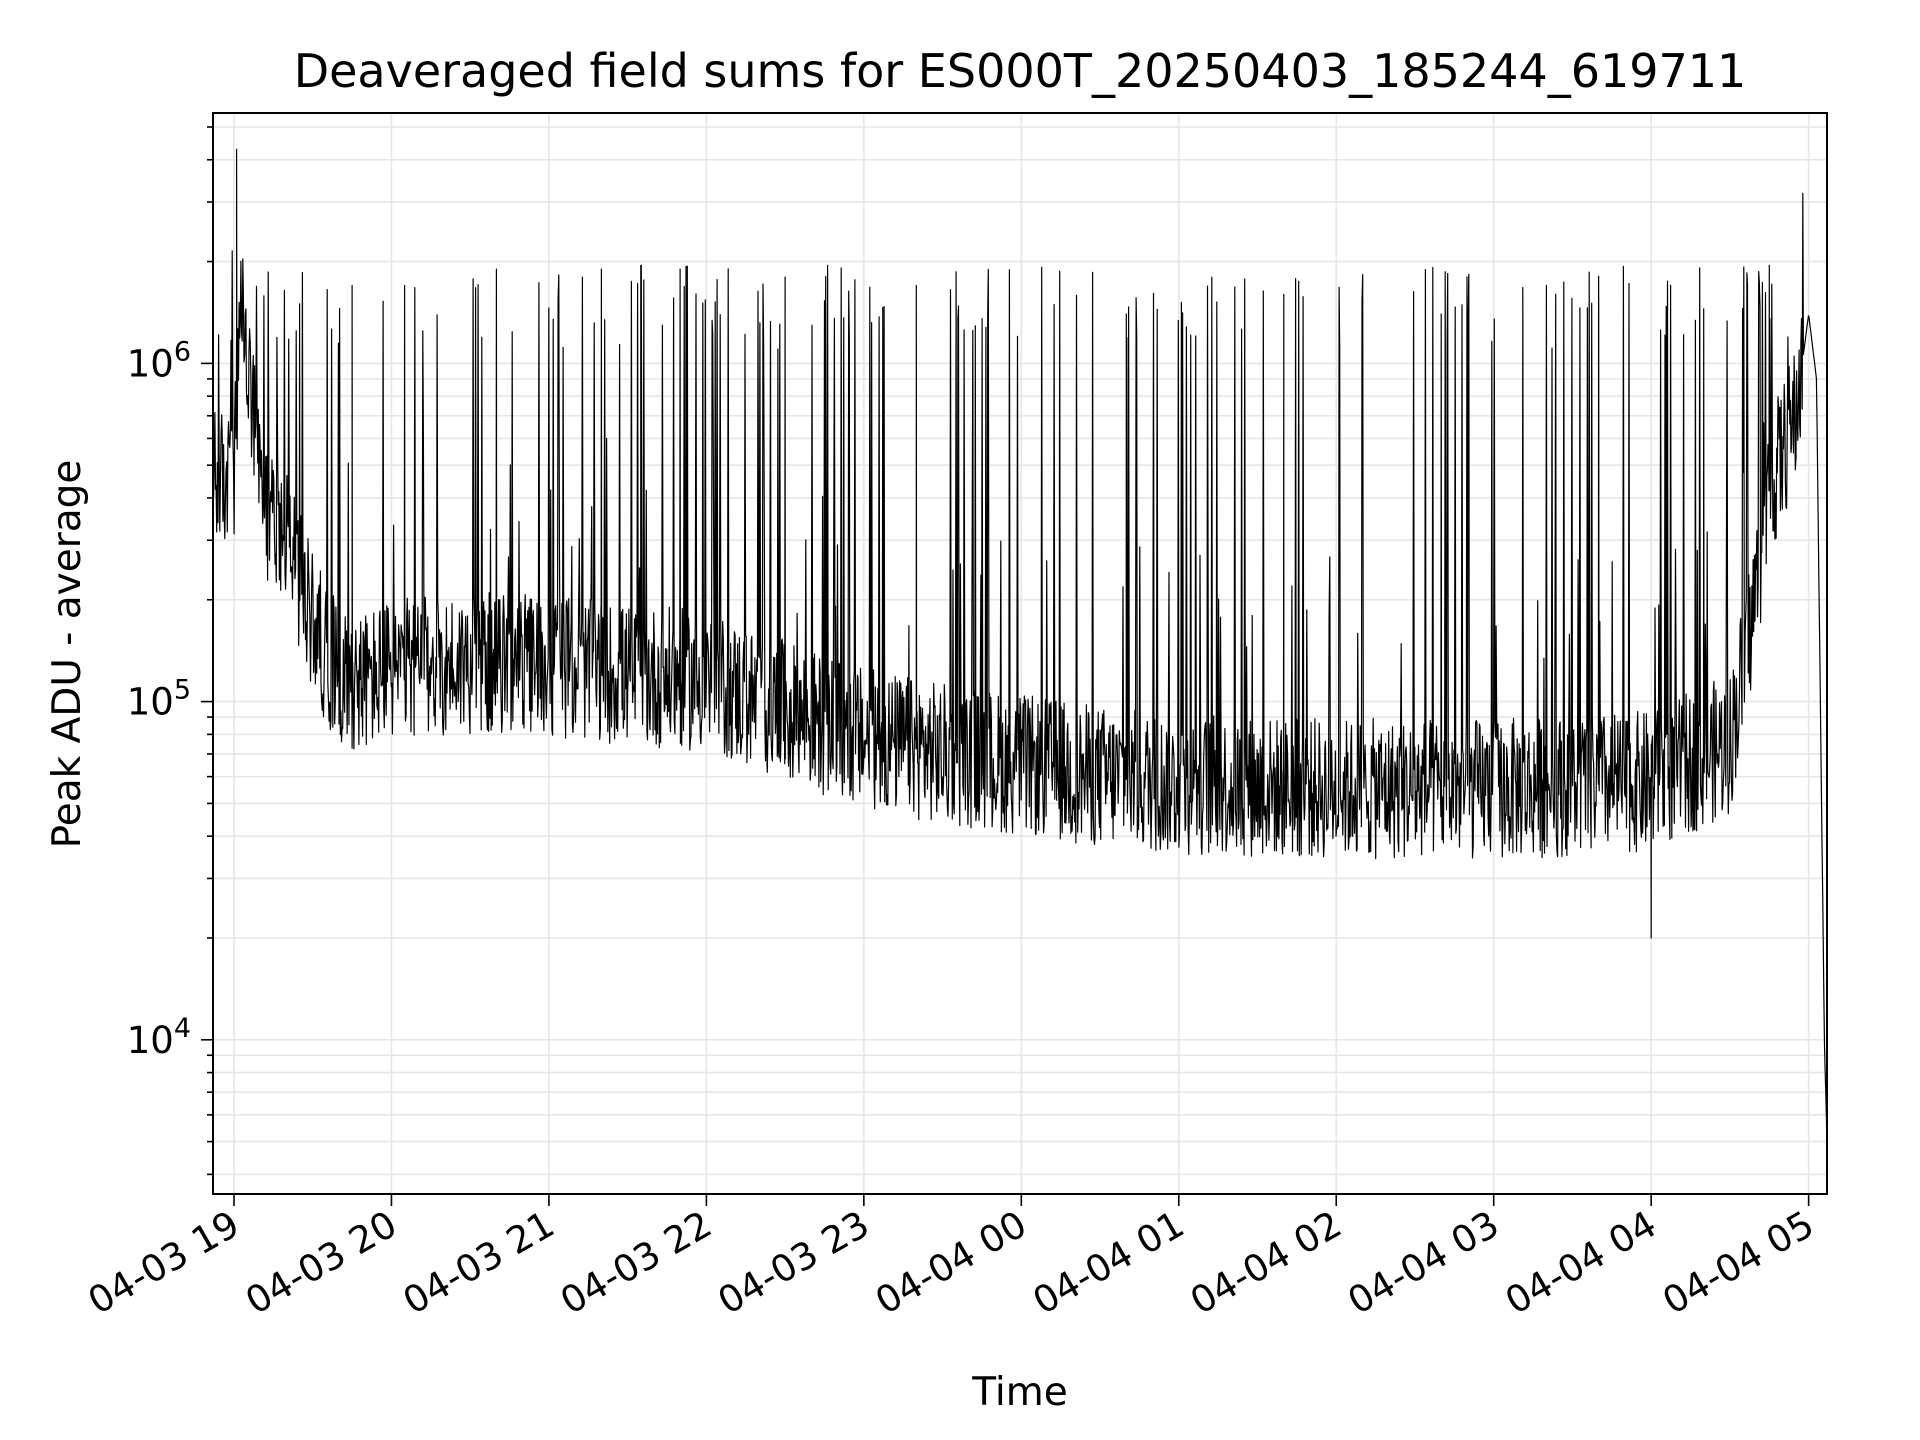 The height and width of the screenshot is (1440, 1920). What do you see at coordinates (1019, 1392) in the screenshot?
I see `x-axis-label: Time` at bounding box center [1019, 1392].